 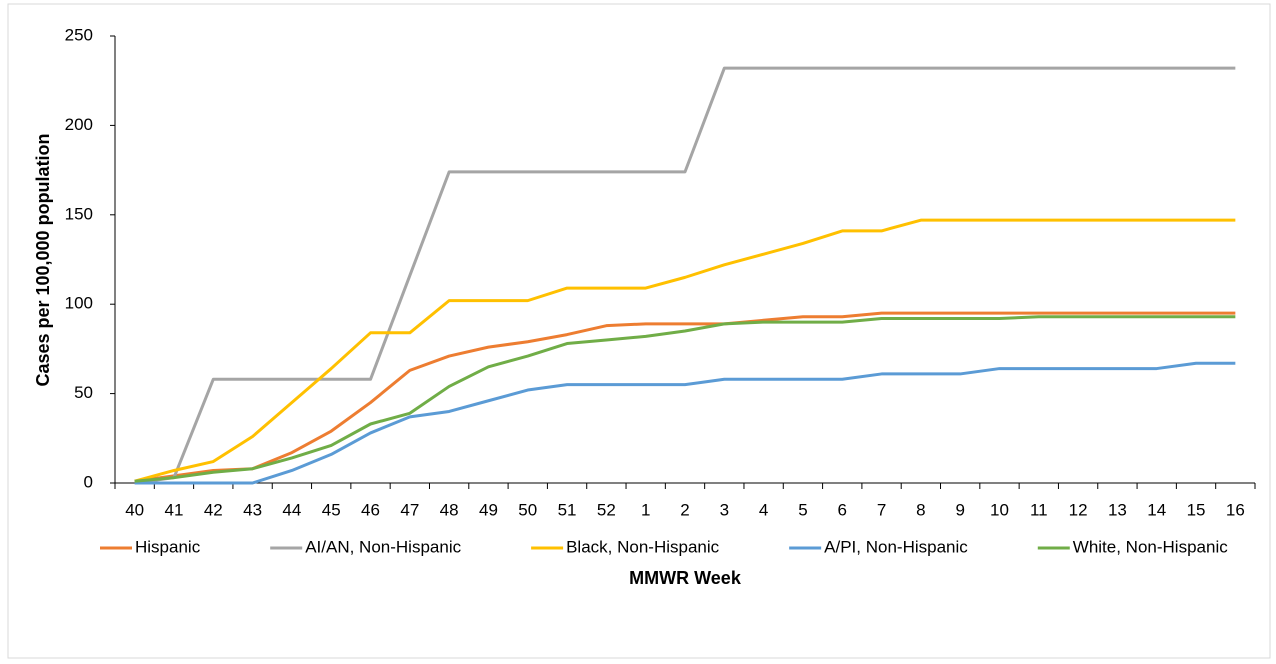 I want to click on x-tick-label: 47, so click(x=409, y=509).